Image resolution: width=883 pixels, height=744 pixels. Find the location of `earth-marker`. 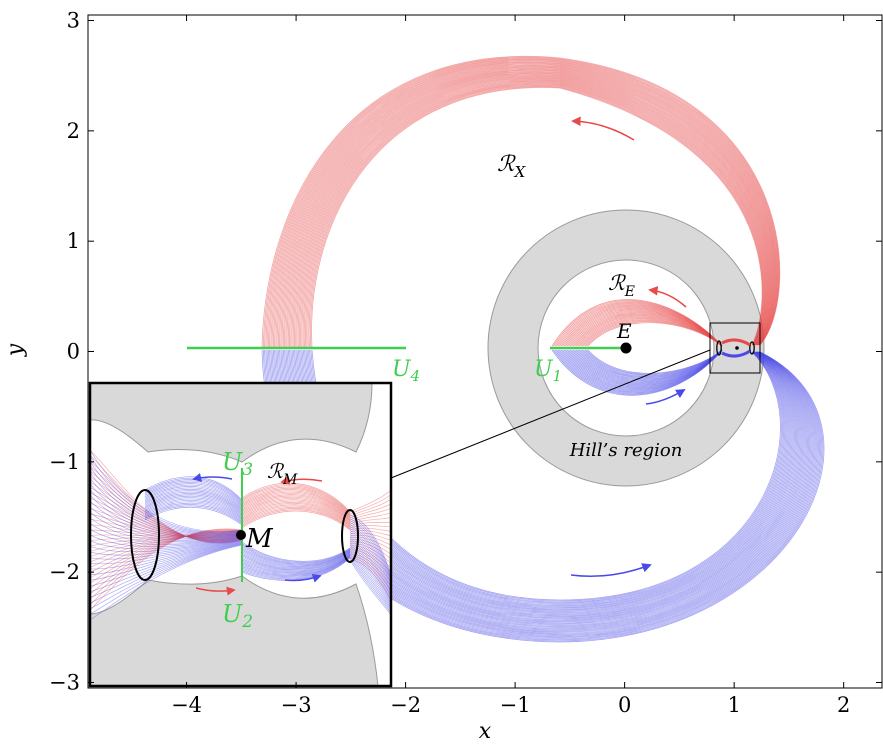

earth-marker is located at coordinates (626, 348).